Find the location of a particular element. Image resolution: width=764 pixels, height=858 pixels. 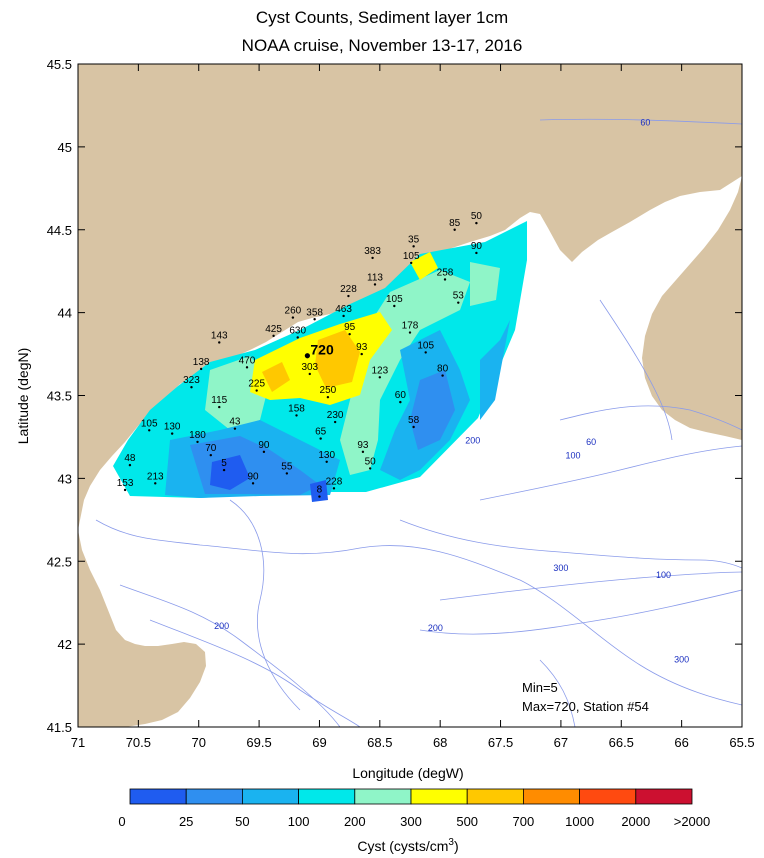

x-tick-label: 65.5 is located at coordinates (741, 742).